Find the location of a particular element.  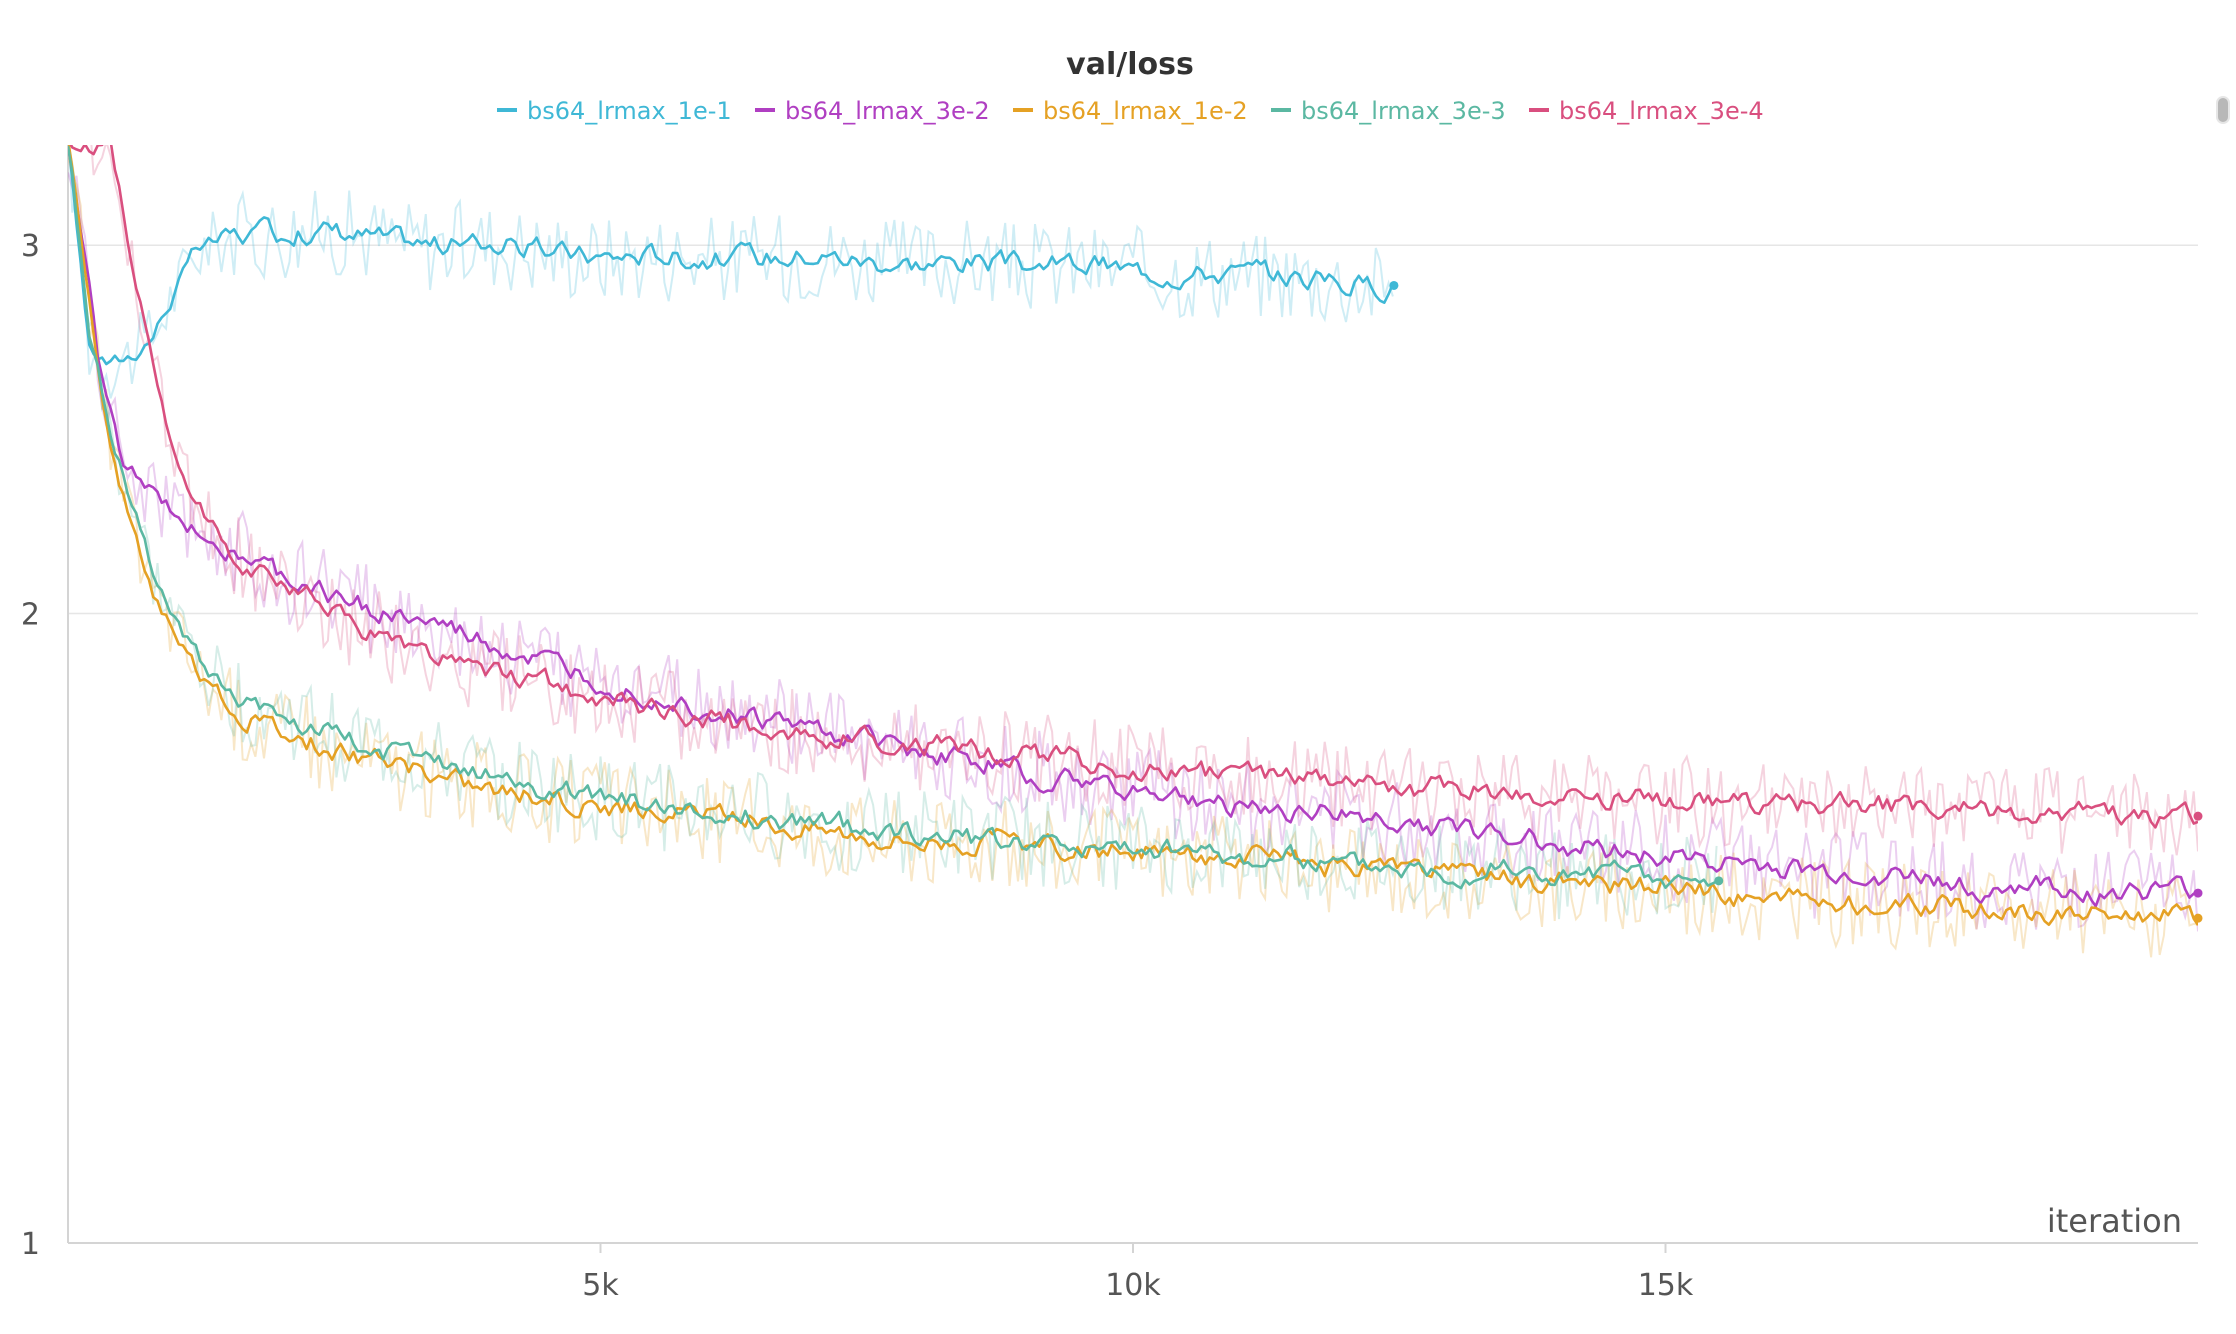

legend-item-bs64_lrmax_3e-3: bs64_lrmax_3e-3 is located at coordinates (1388, 111).